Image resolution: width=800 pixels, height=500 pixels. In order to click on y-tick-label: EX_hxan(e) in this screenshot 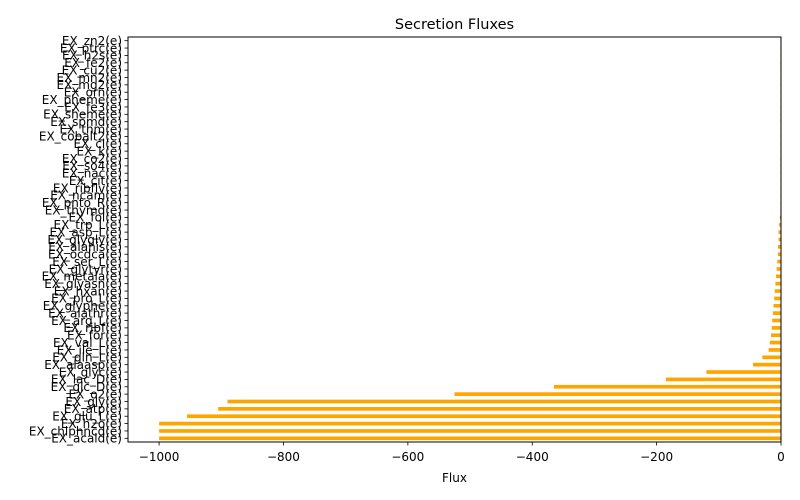, I will do `click(88, 291)`.